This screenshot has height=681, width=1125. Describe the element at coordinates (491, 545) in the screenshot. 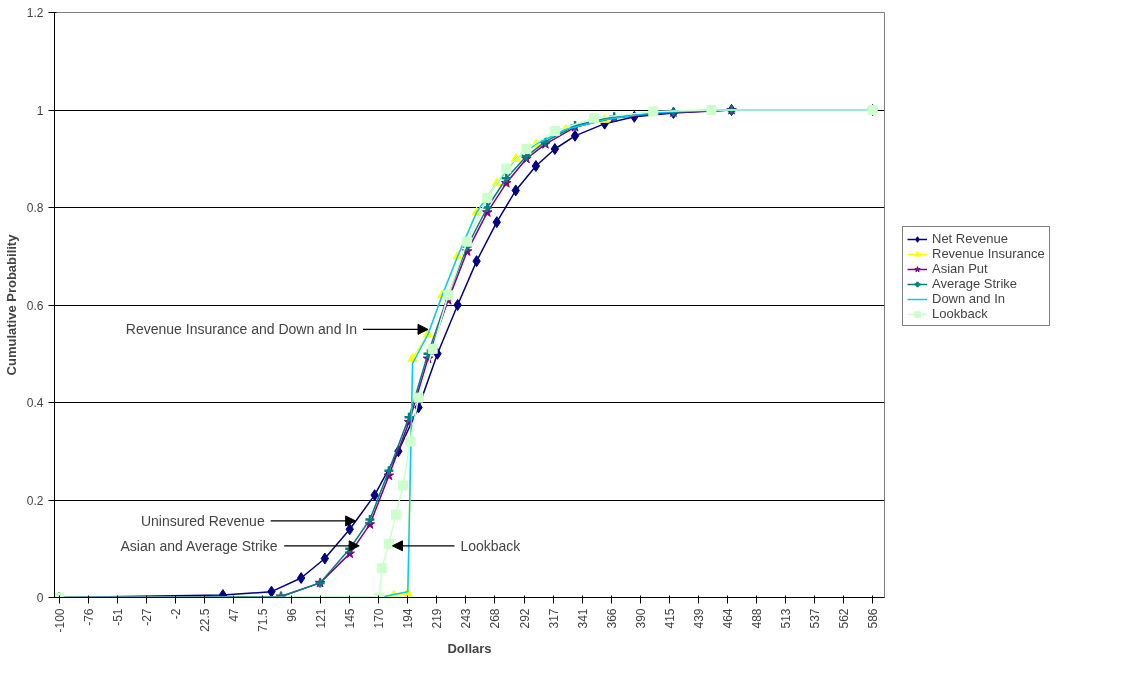

I see `annotation: Lookback` at that location.